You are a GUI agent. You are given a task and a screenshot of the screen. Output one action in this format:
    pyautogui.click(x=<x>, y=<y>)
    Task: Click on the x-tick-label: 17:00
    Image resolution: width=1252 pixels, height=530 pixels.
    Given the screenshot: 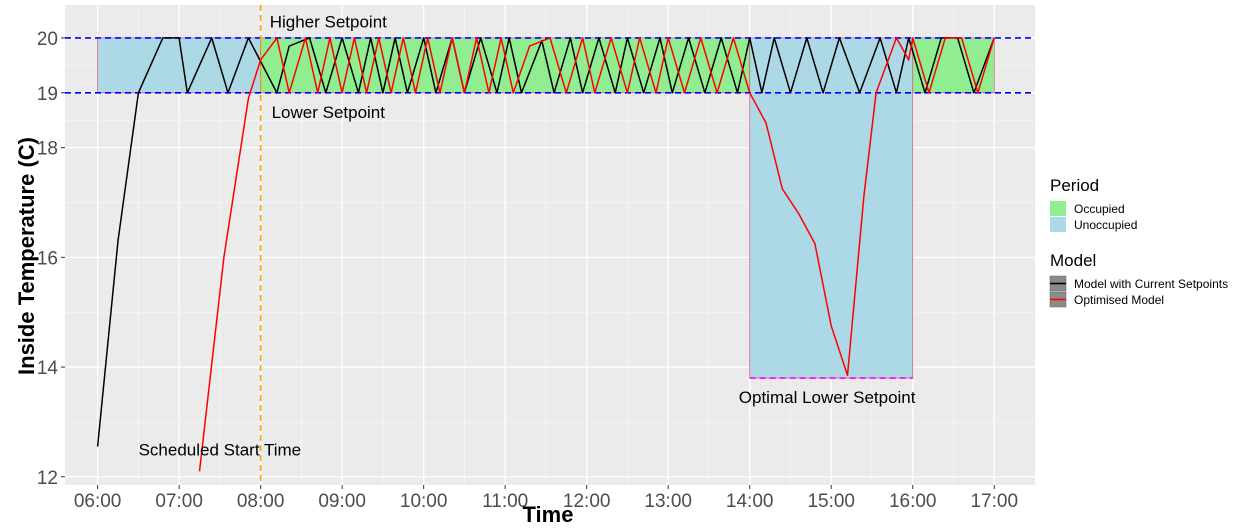 What is the action you would take?
    pyautogui.click(x=994, y=501)
    